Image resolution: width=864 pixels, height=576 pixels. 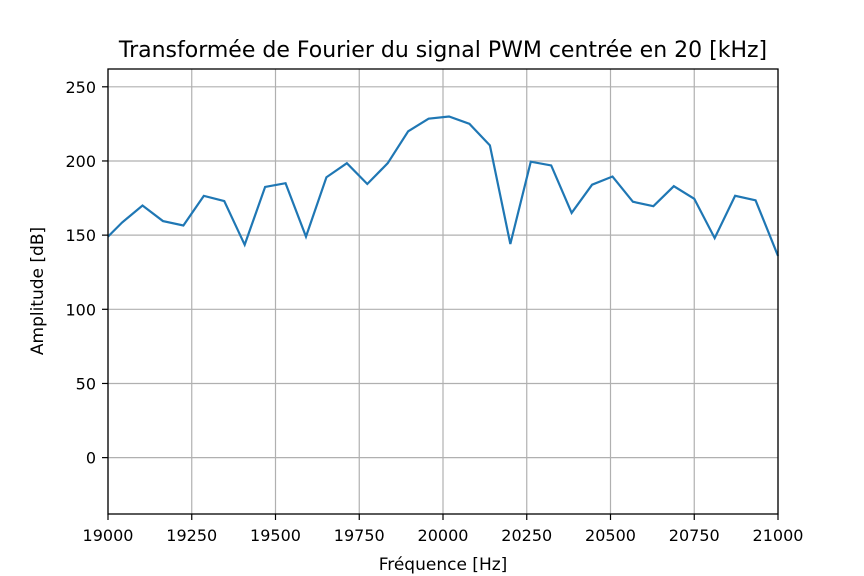 I want to click on x-tick-label: 20250, so click(x=526, y=535).